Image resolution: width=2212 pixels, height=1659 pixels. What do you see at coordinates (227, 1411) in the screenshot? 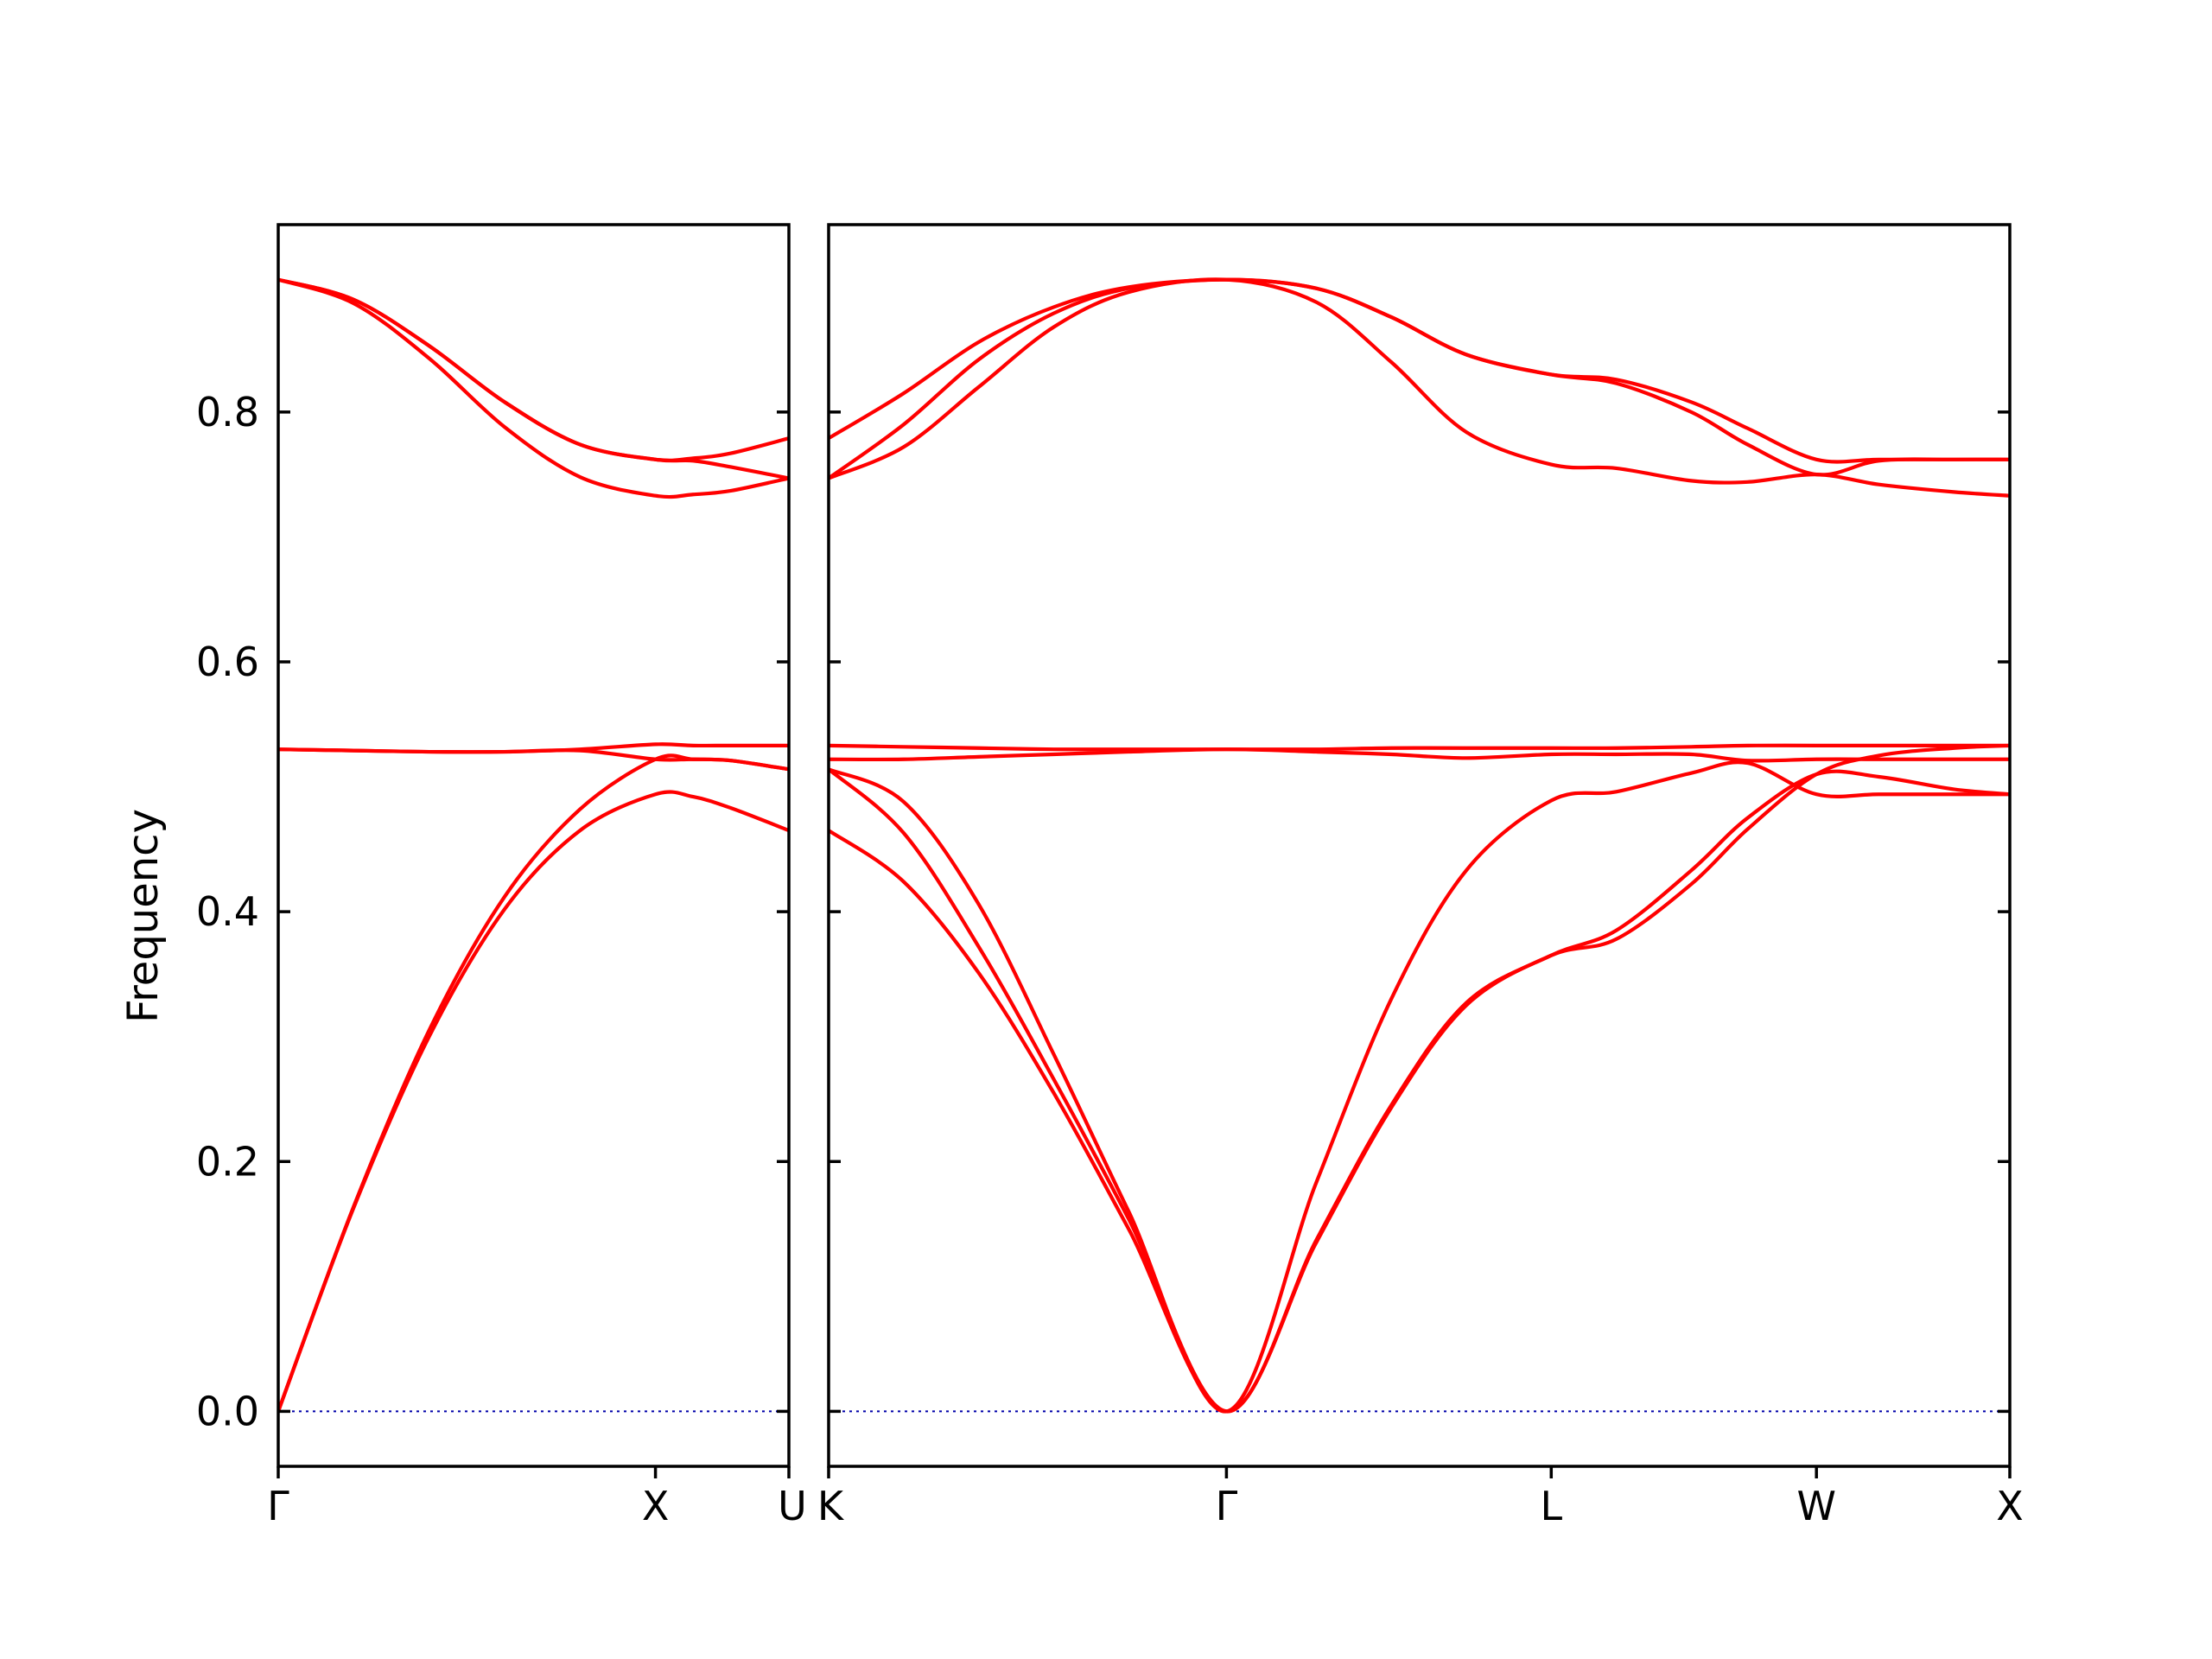
I see `y-tick-label: 0.0` at bounding box center [227, 1411].